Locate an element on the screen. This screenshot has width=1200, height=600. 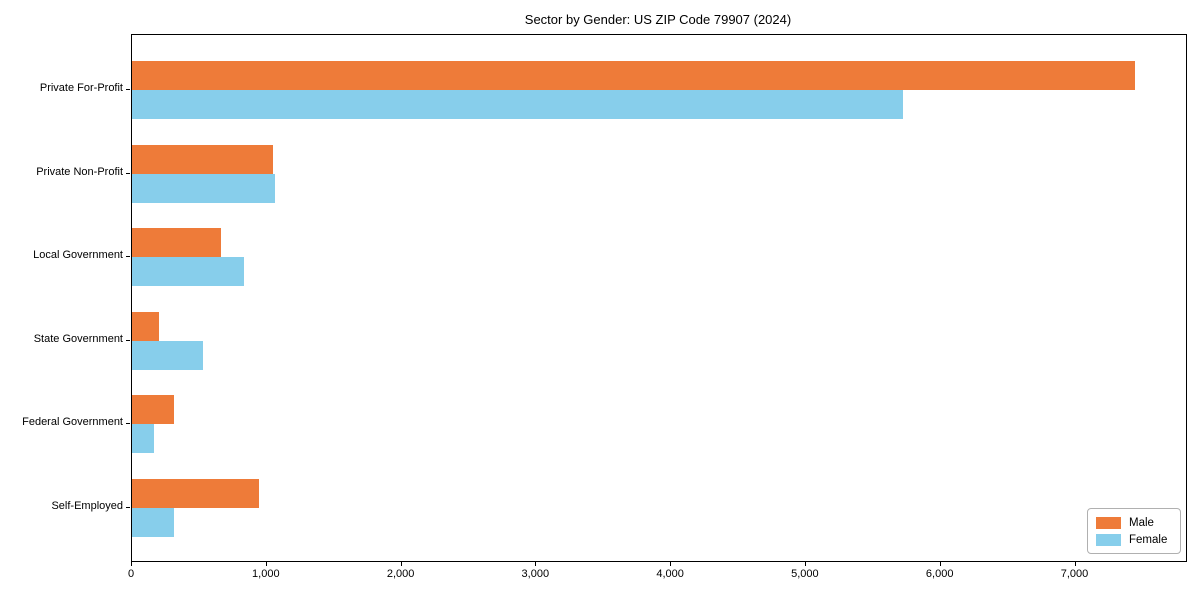
bar-female-local-government is located at coordinates (188, 272).